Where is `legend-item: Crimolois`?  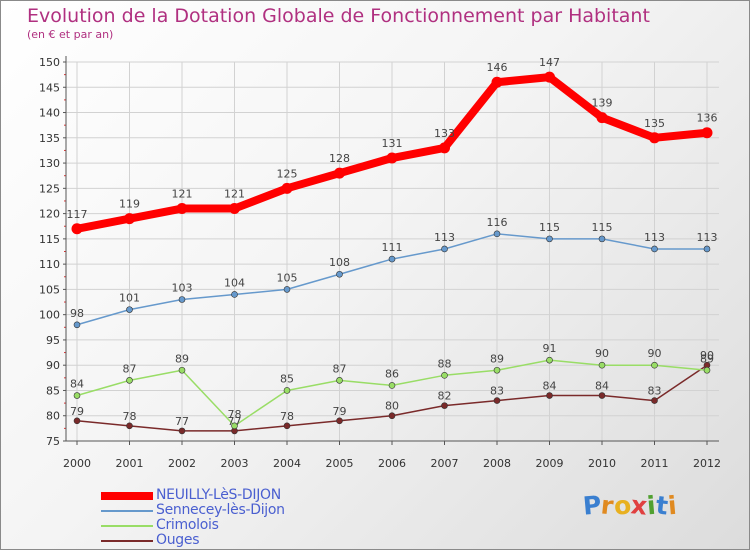 legend-item: Crimolois is located at coordinates (193, 525).